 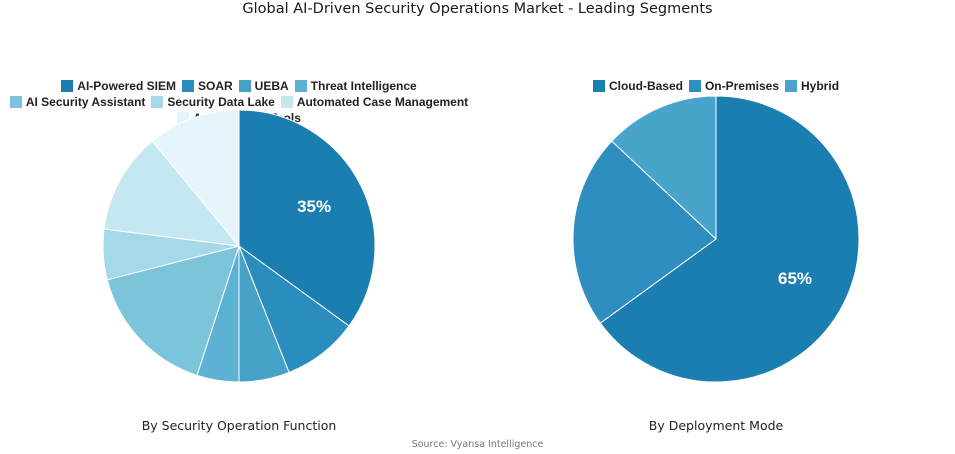 I want to click on legend-label: AI-Powered SIEM, so click(x=126, y=86).